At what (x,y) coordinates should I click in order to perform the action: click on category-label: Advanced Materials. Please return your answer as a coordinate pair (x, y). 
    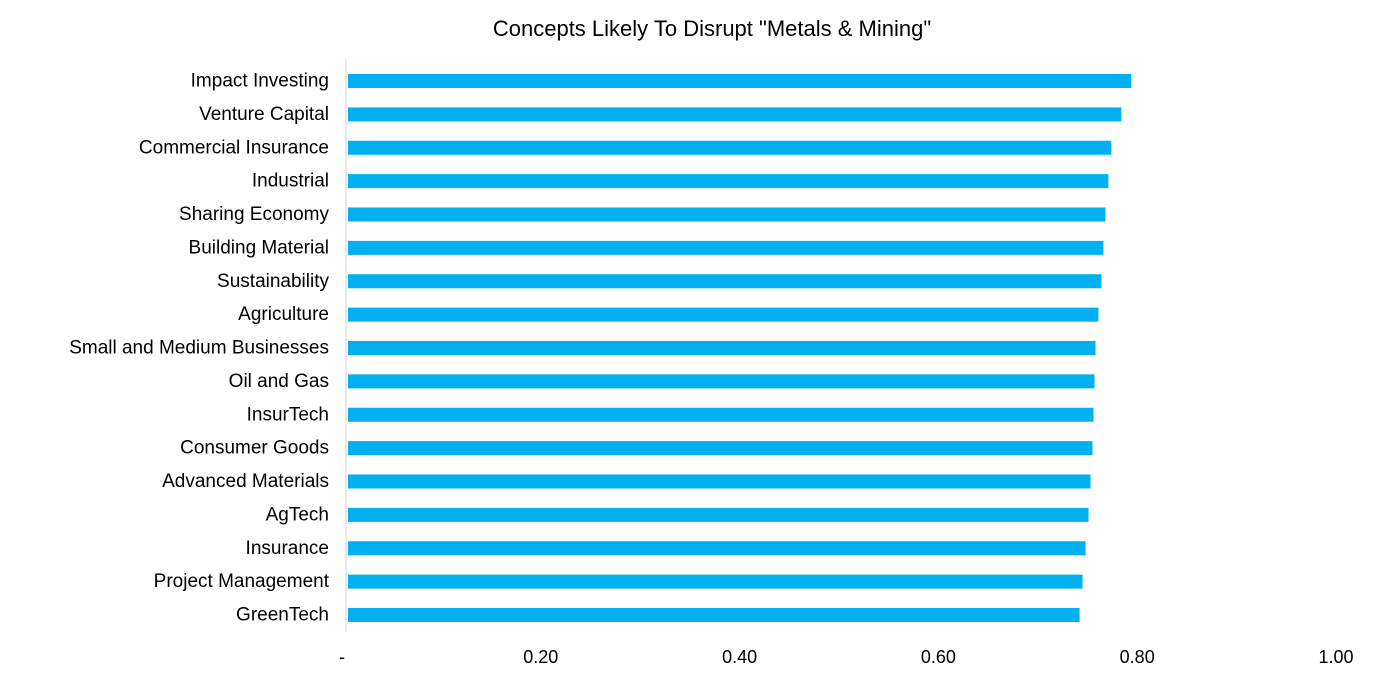
    Looking at the image, I should click on (245, 481).